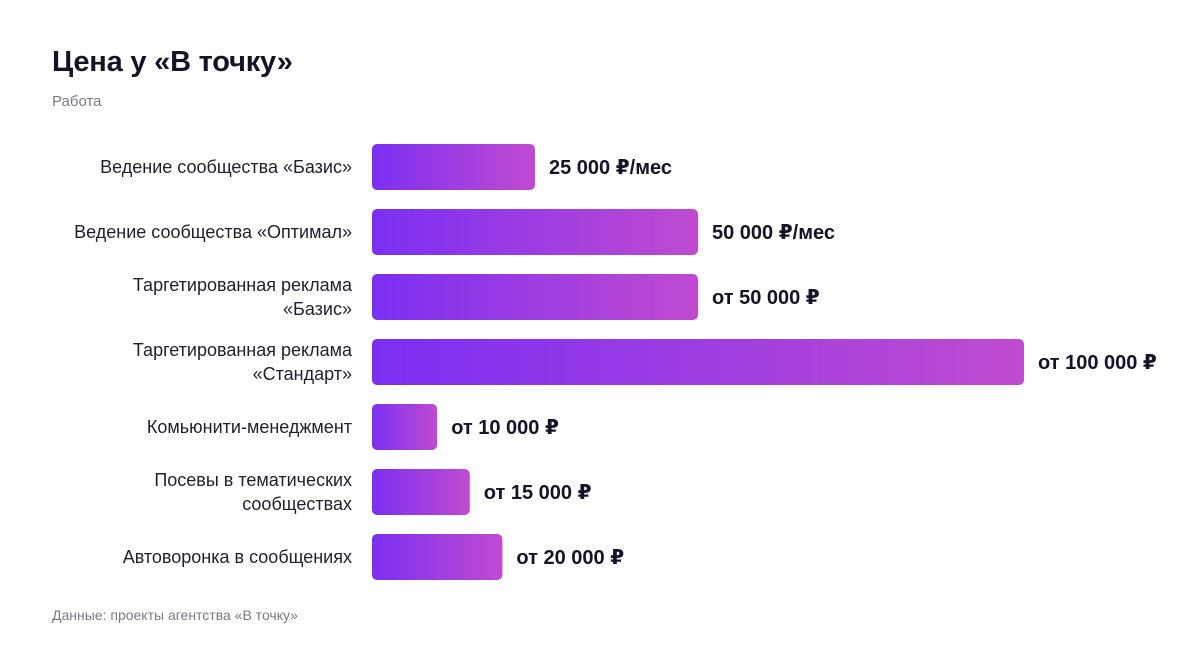 This screenshot has height=648, width=1200. I want to click on value-label-4: от 100 000 ₽, so click(1097, 363).